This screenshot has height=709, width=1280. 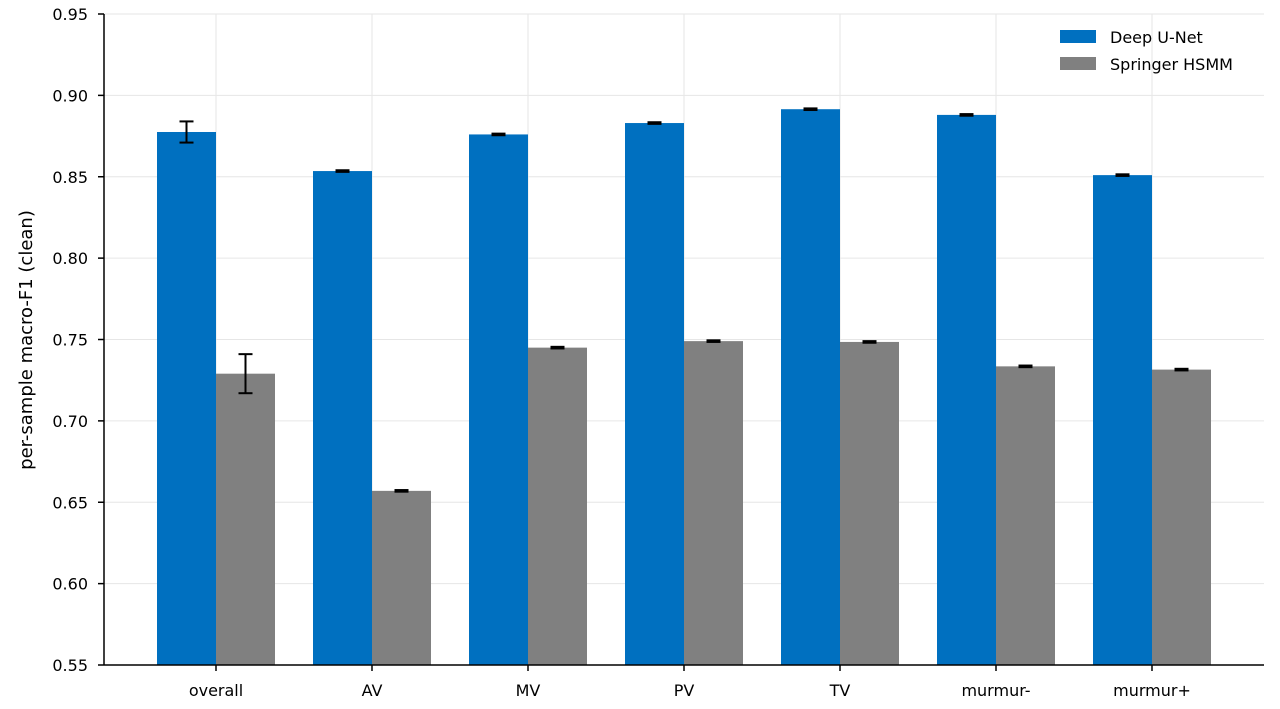 I want to click on x-tick-label: TV, so click(x=840, y=690).